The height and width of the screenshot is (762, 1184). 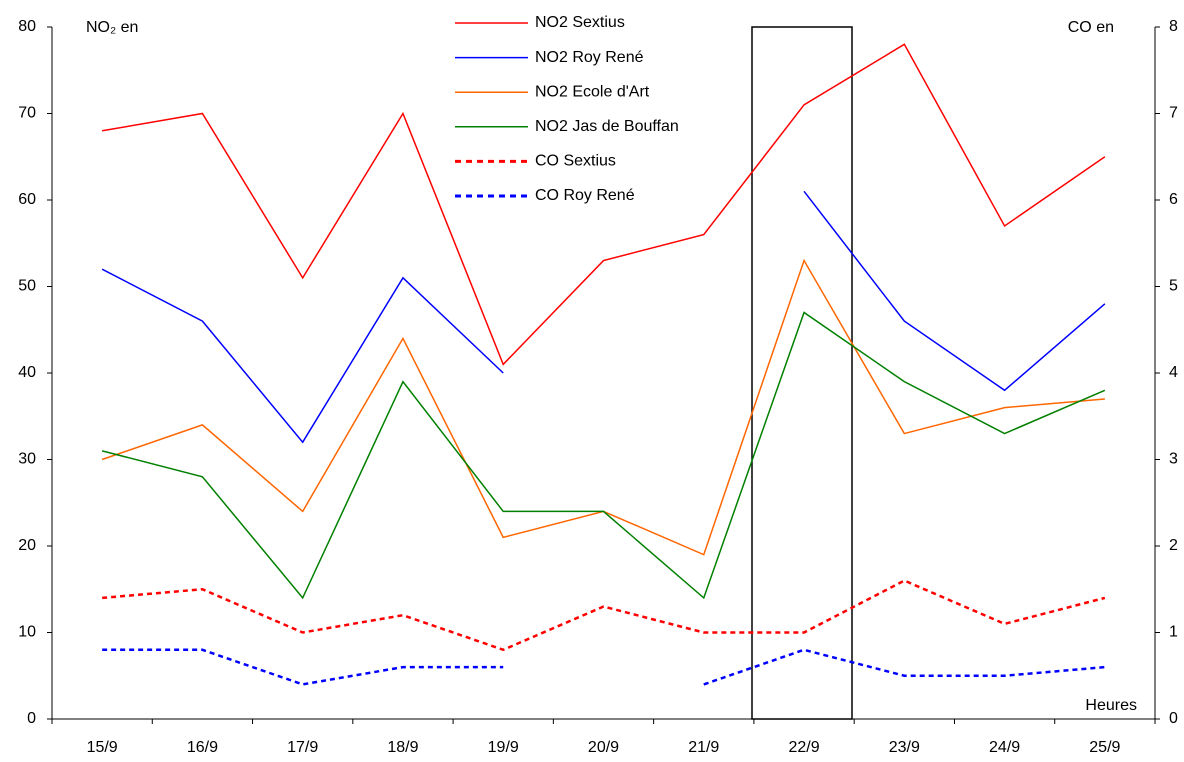 What do you see at coordinates (904, 747) in the screenshot?
I see `x-tick-label: 23/9` at bounding box center [904, 747].